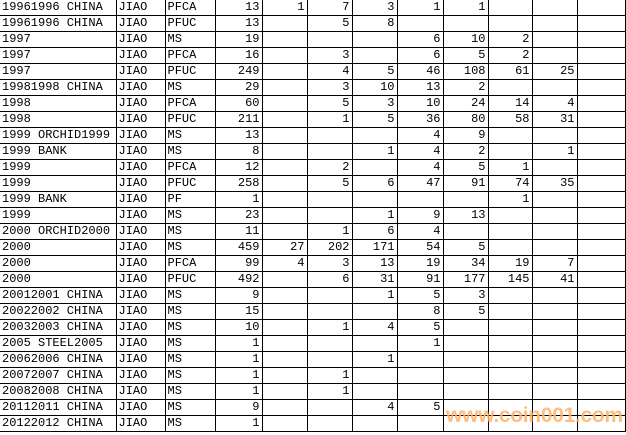 The image size is (626, 435). Describe the element at coordinates (555, 359) in the screenshot. I see `cell-k23` at that location.